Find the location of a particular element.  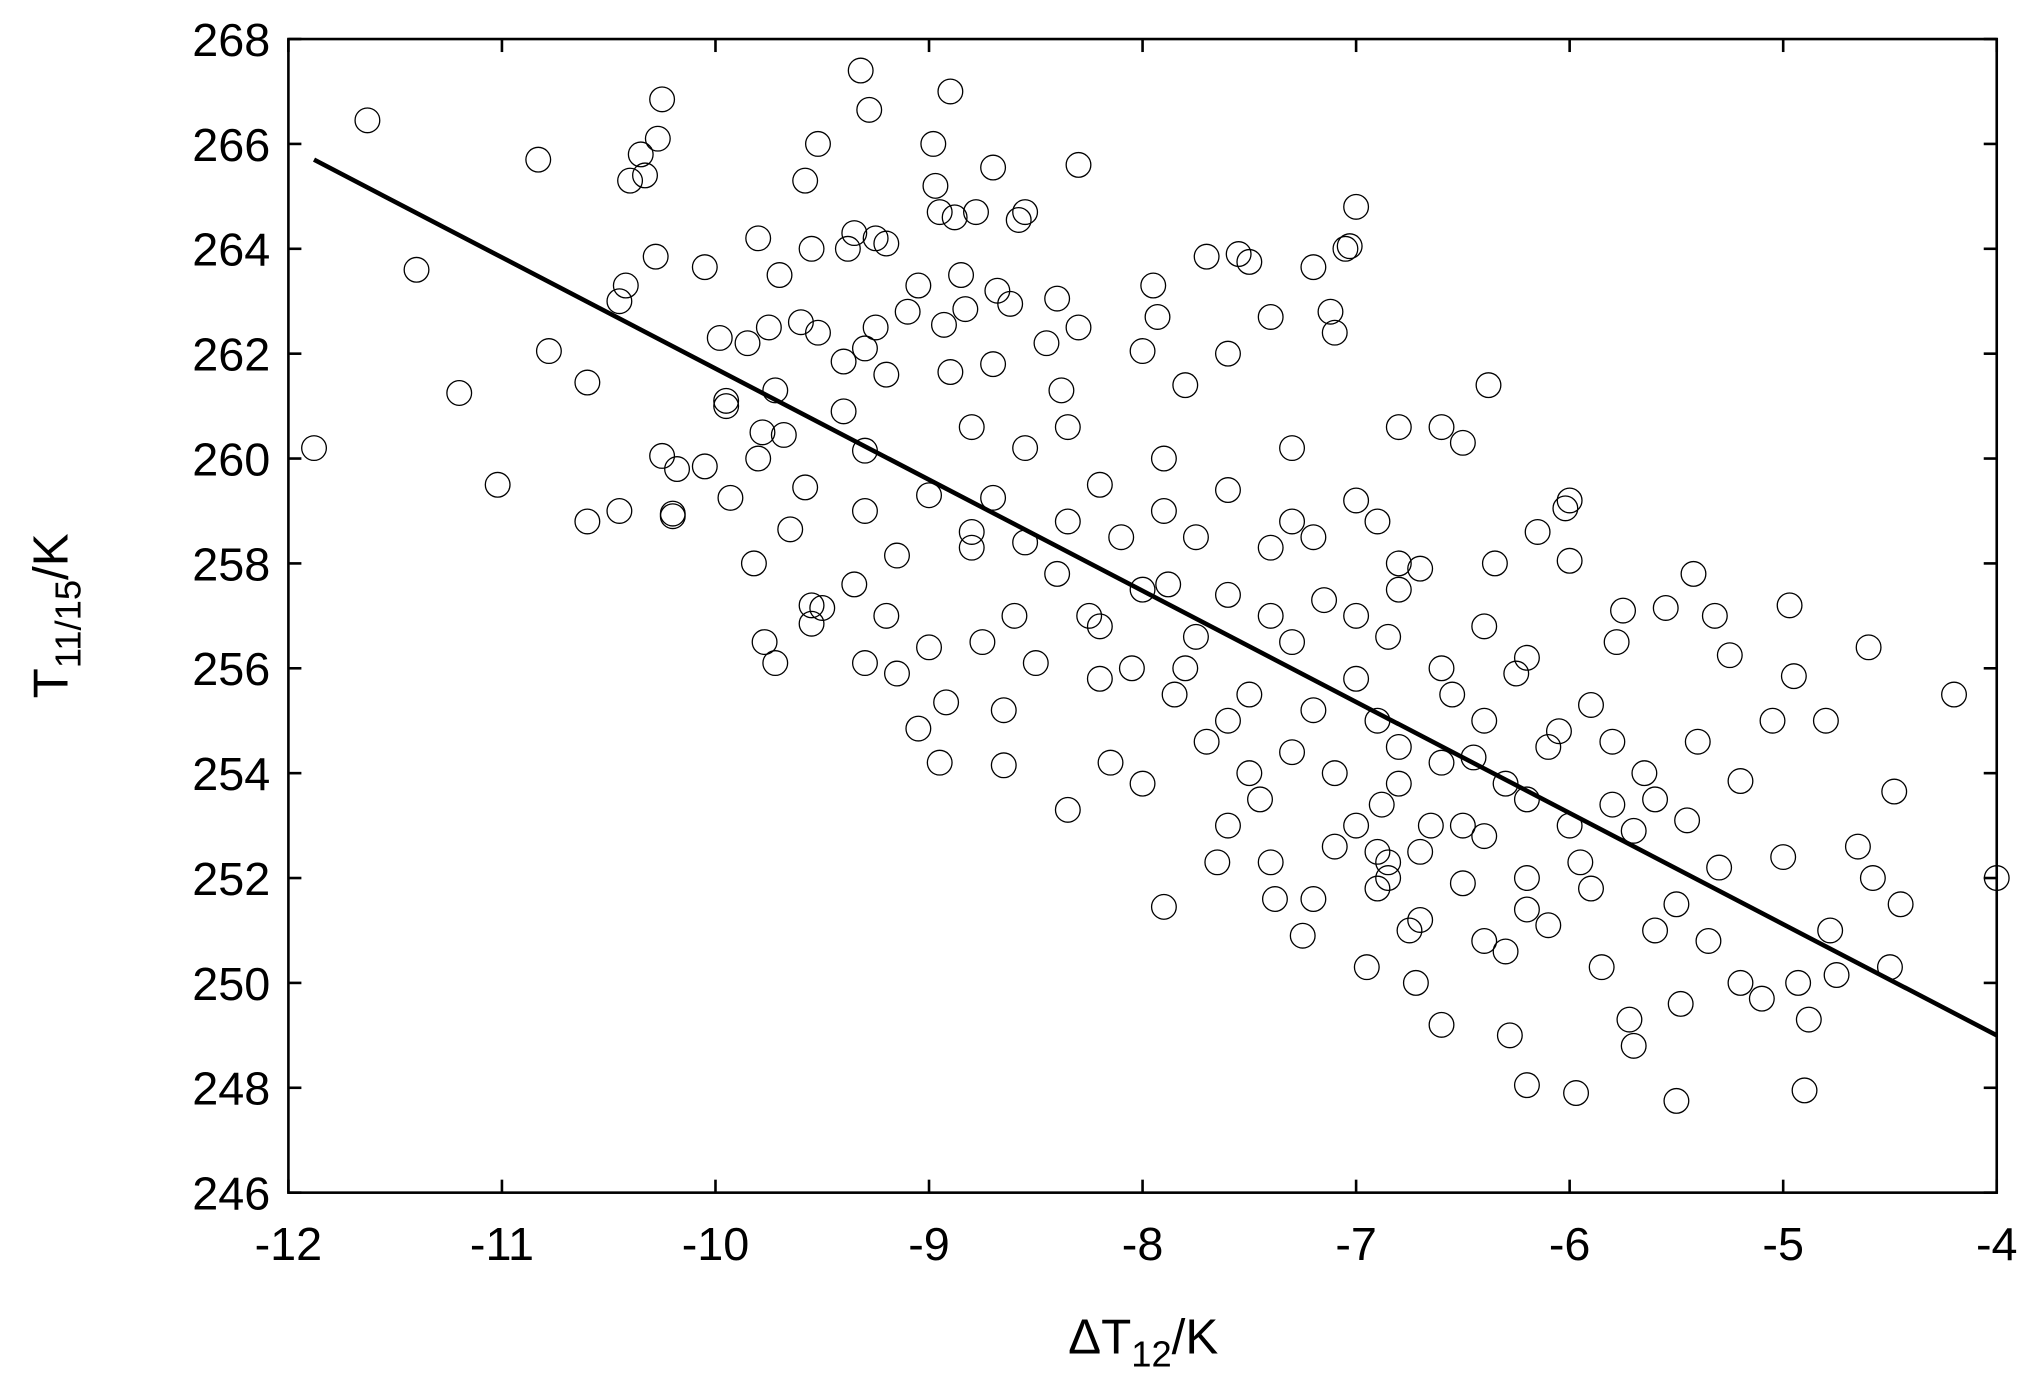

y-tick-label: 252 is located at coordinates (231, 879).